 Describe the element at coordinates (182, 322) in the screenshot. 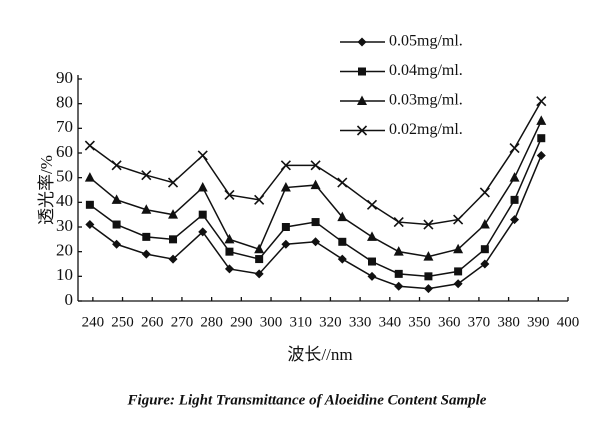

I see `x-tick-label: 270` at that location.